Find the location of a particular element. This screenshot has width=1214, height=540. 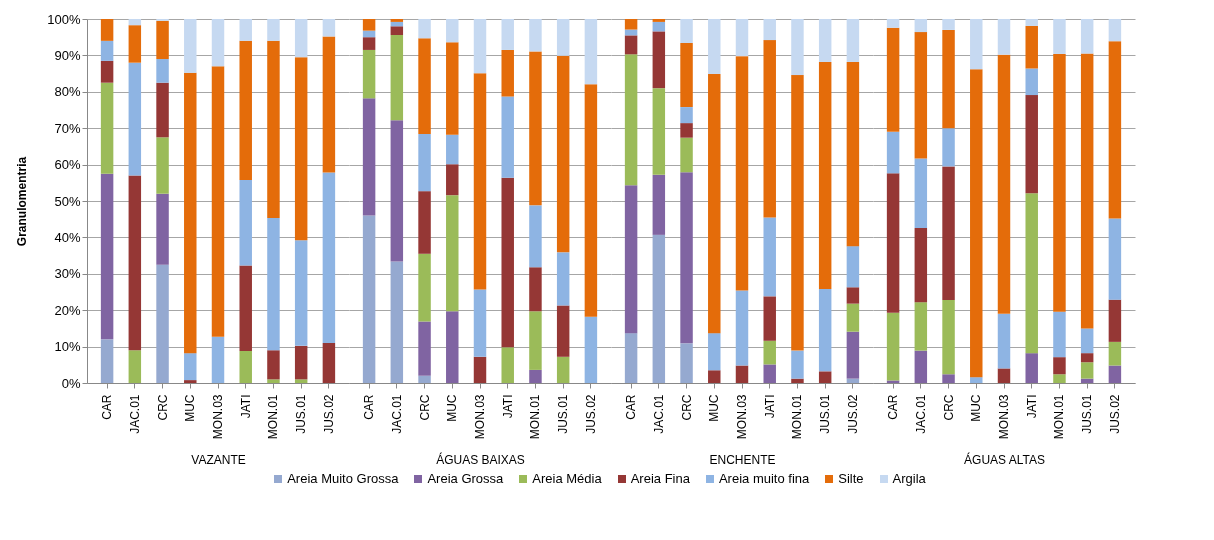

x-tick-label: MON.01 is located at coordinates (273, 417).